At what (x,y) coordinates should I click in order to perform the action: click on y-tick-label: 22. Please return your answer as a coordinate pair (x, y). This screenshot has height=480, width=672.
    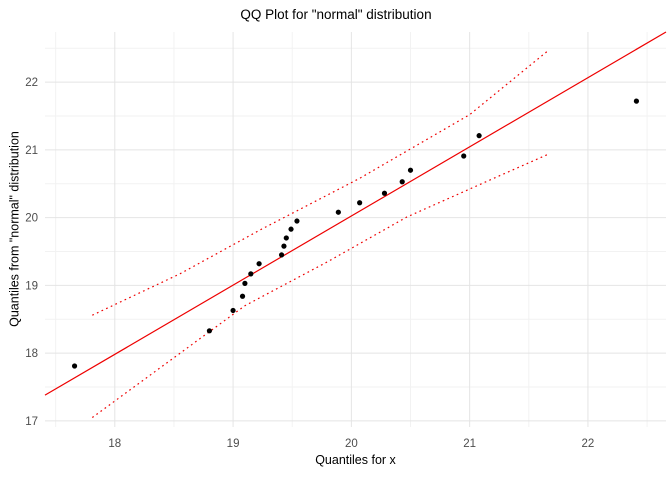
    Looking at the image, I should click on (31, 83).